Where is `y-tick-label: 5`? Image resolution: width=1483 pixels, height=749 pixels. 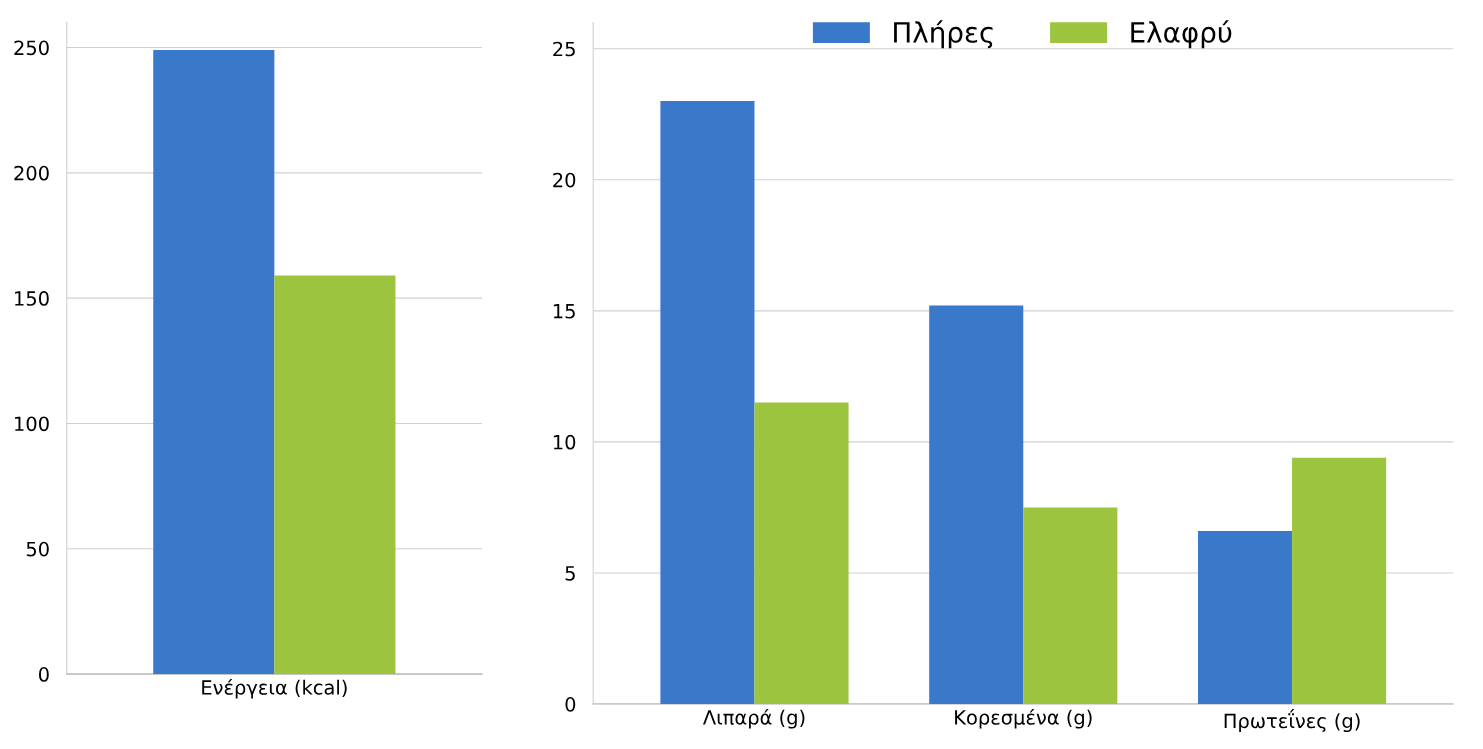 y-tick-label: 5 is located at coordinates (570, 573).